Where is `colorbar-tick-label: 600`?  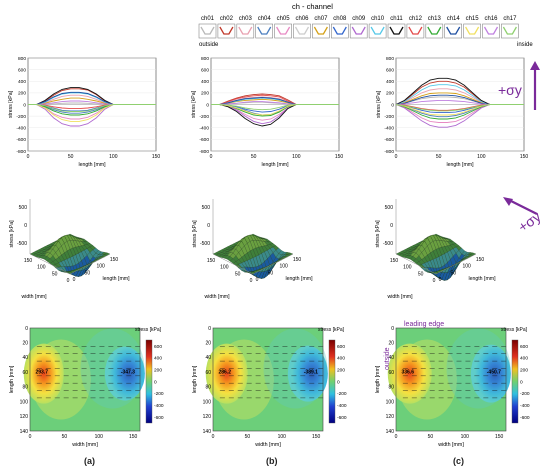 colorbar-tick-label: 600 is located at coordinates (524, 347).